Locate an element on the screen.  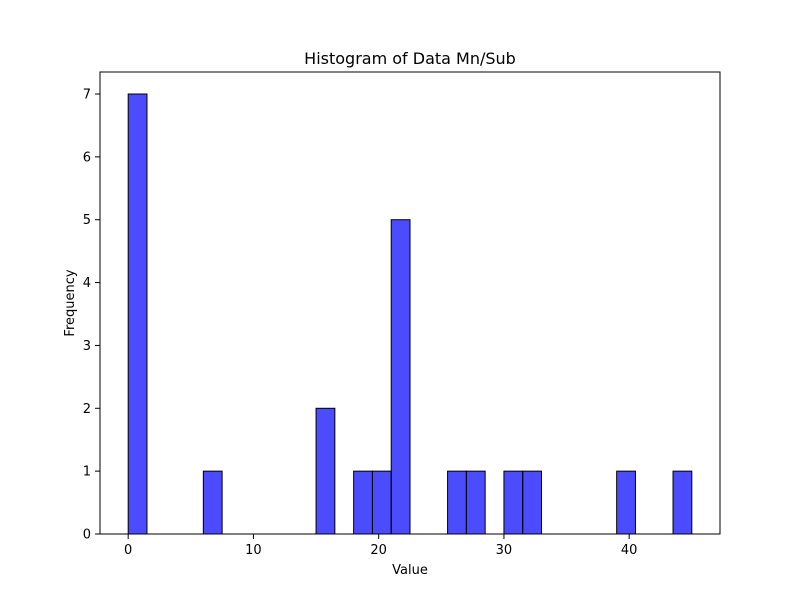
y-tick-label: 5 is located at coordinates (87, 220).